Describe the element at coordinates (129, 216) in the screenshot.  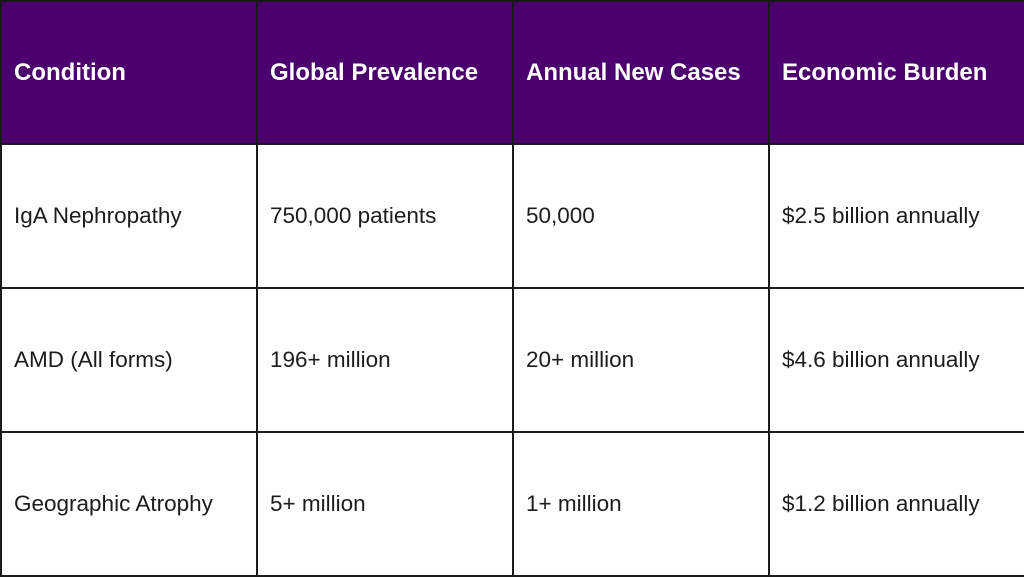
I see `cell-condition: IgA Nephropathy` at that location.